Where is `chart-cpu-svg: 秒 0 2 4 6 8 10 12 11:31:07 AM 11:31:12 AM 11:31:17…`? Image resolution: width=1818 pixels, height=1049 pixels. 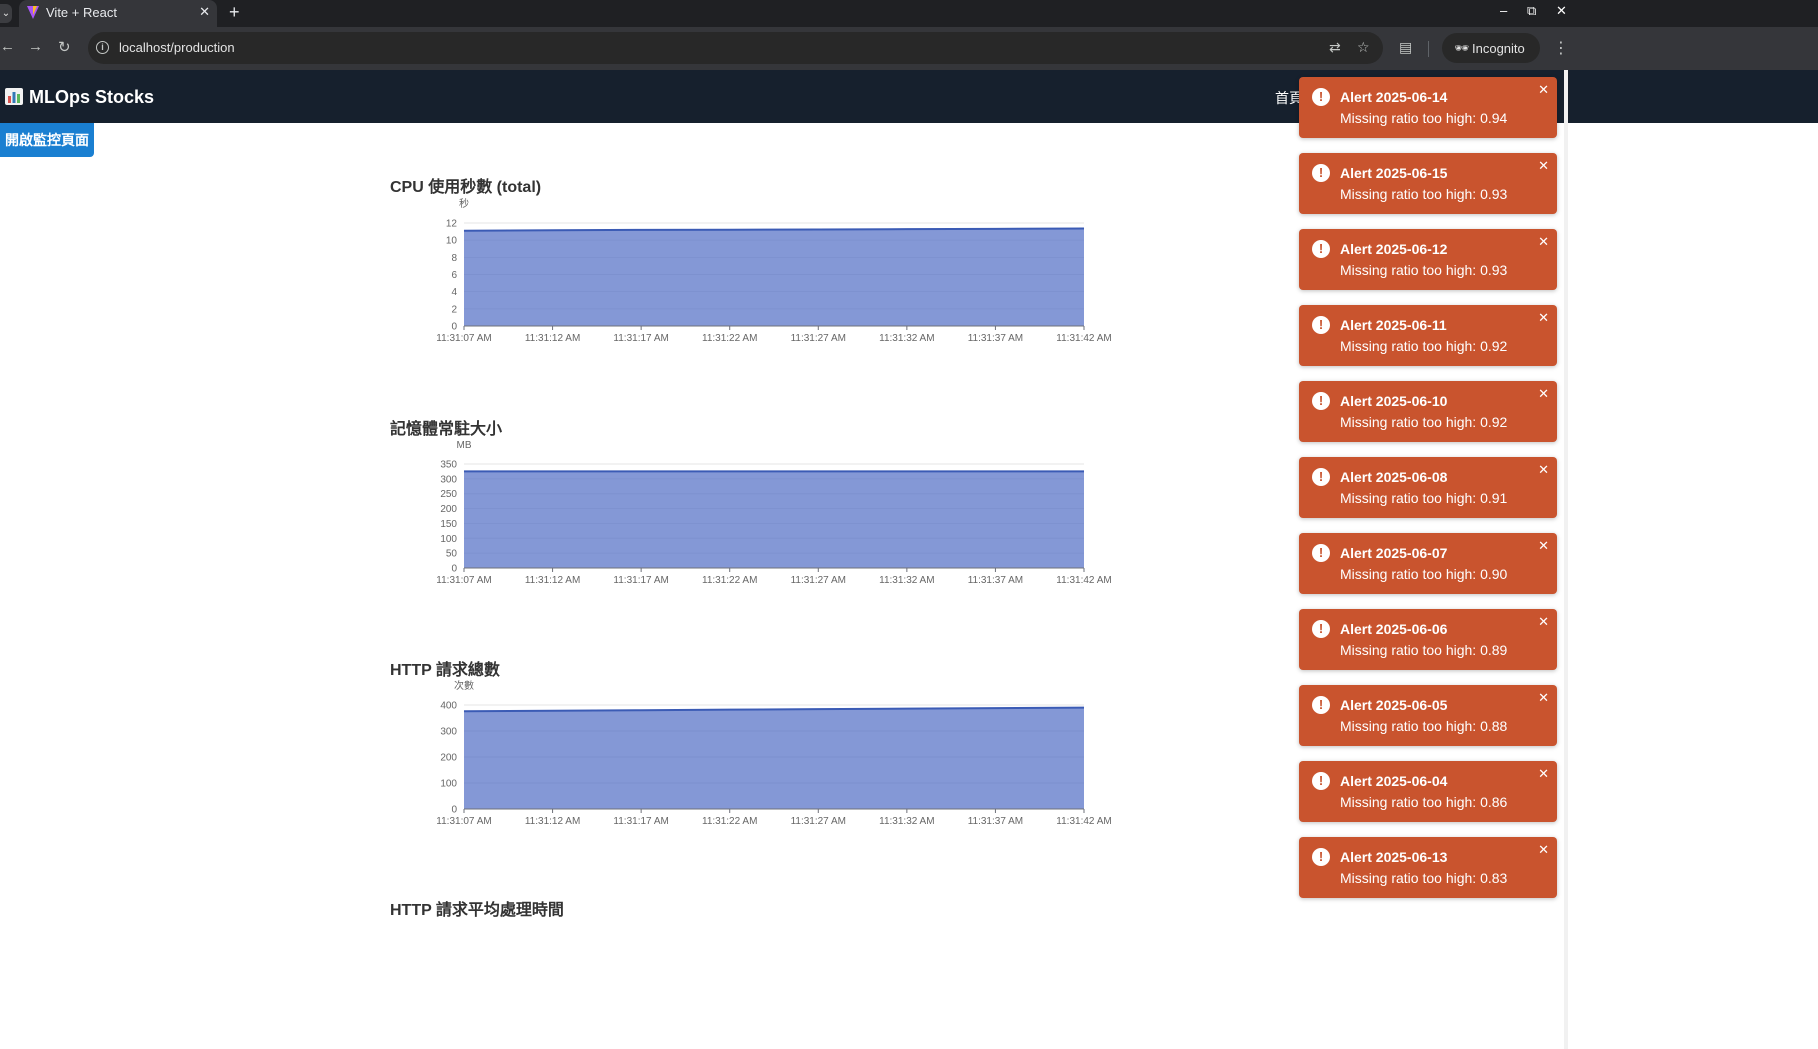
chart-cpu-svg: 秒 0 2 4 6 8 10 12 11:31:07 AM 11:31:12 AM 11:31:17… is located at coordinates (773, 270).